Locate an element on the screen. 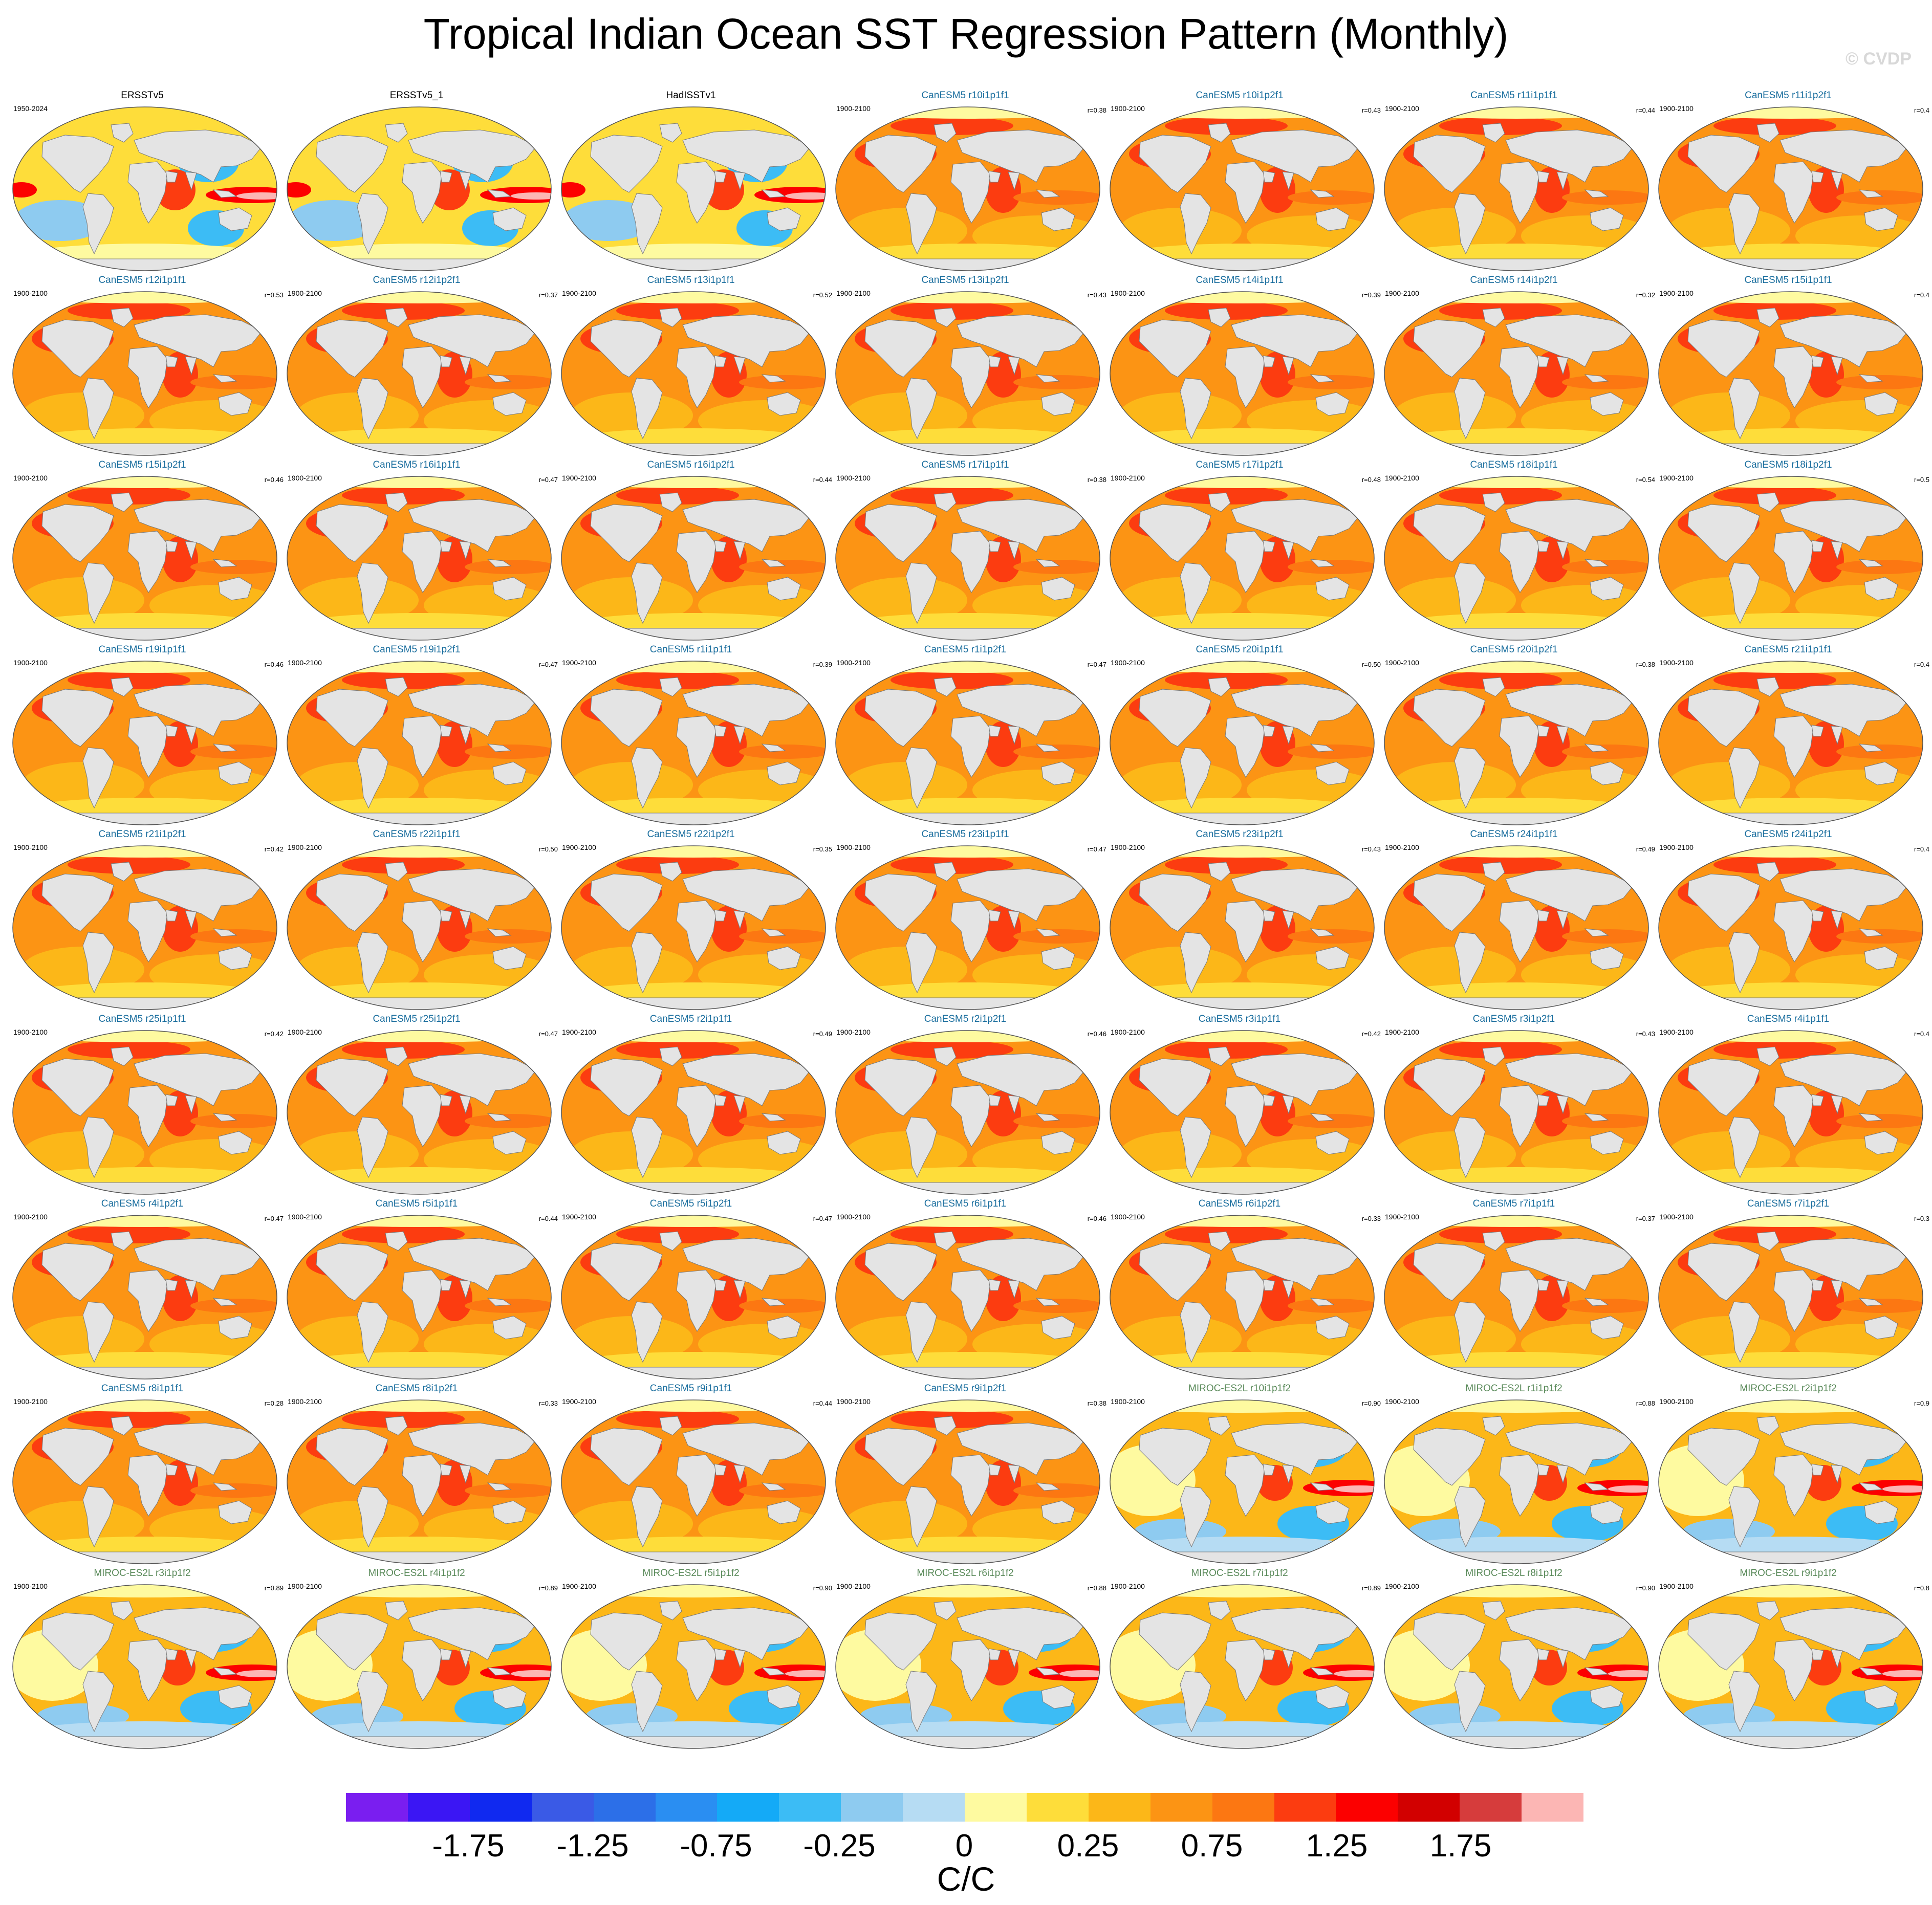  map-panel: CanESM5 r11i1p2f1 1900-2100 r=0.4 is located at coordinates (1790, 181).